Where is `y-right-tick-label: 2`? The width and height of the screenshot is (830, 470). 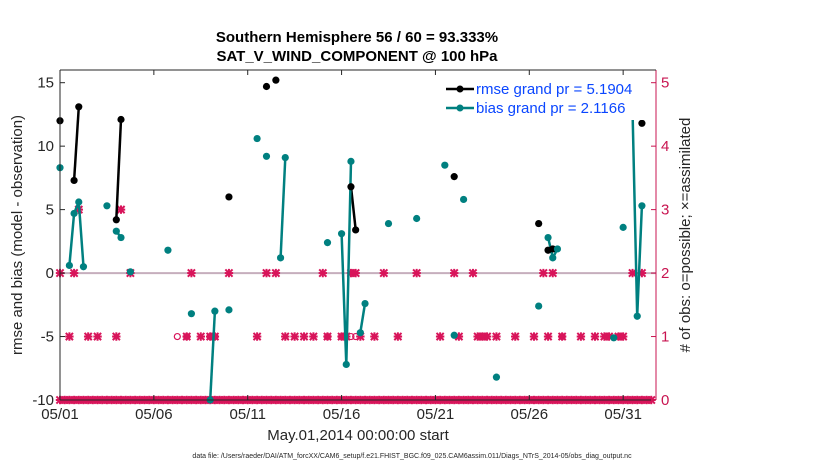 y-right-tick-label: 2 is located at coordinates (665, 273).